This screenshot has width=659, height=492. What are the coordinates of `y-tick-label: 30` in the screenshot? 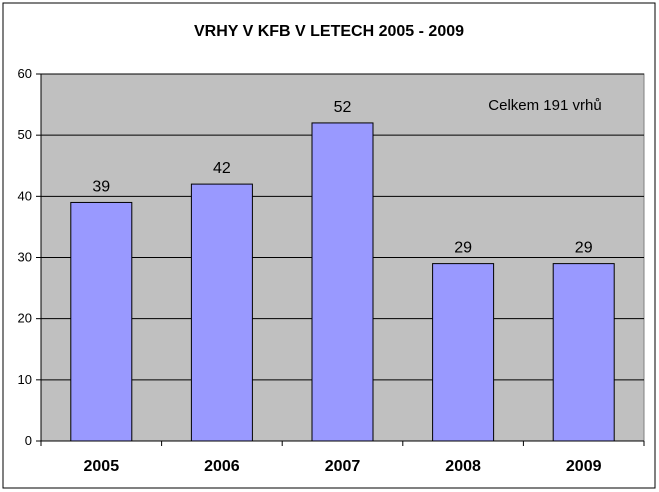 It's located at (25, 257).